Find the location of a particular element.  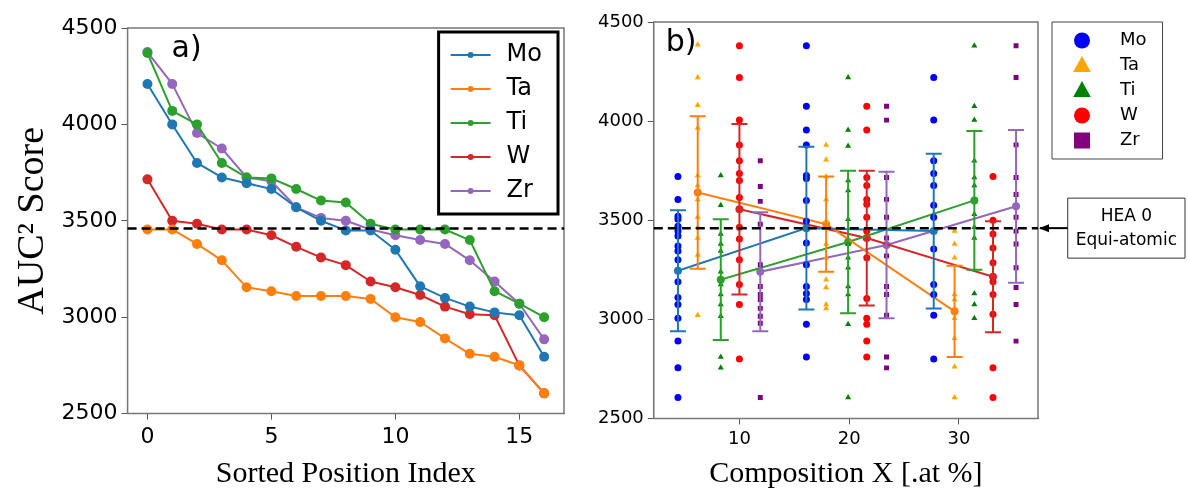

x-axis-title: Sorted Position Index is located at coordinates (345, 471).